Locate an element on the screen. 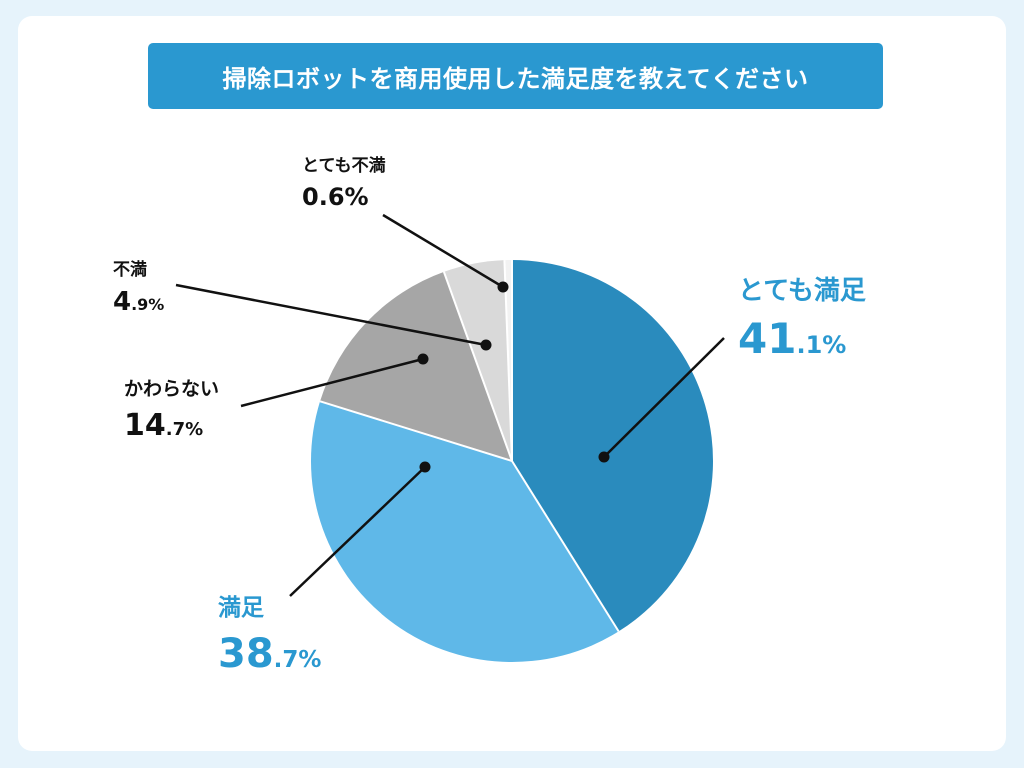  slice-no-change is located at coordinates (416, 366).